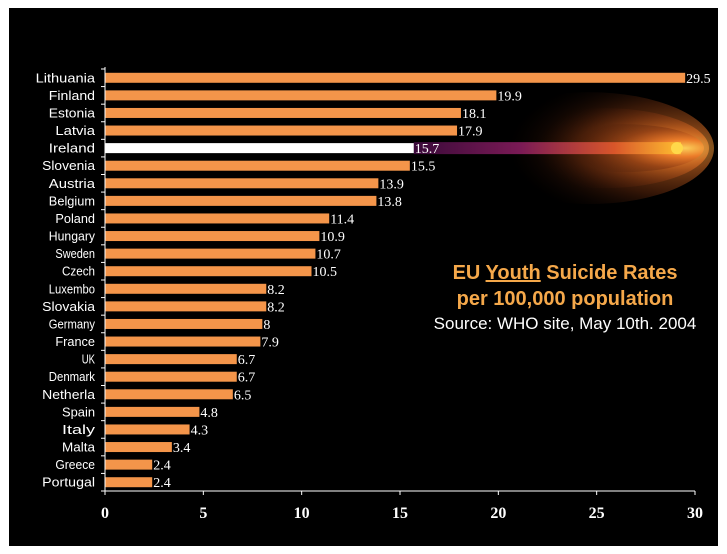 The width and height of the screenshot is (727, 554). What do you see at coordinates (78, 271) in the screenshot?
I see `category-label-czech: Czech` at bounding box center [78, 271].